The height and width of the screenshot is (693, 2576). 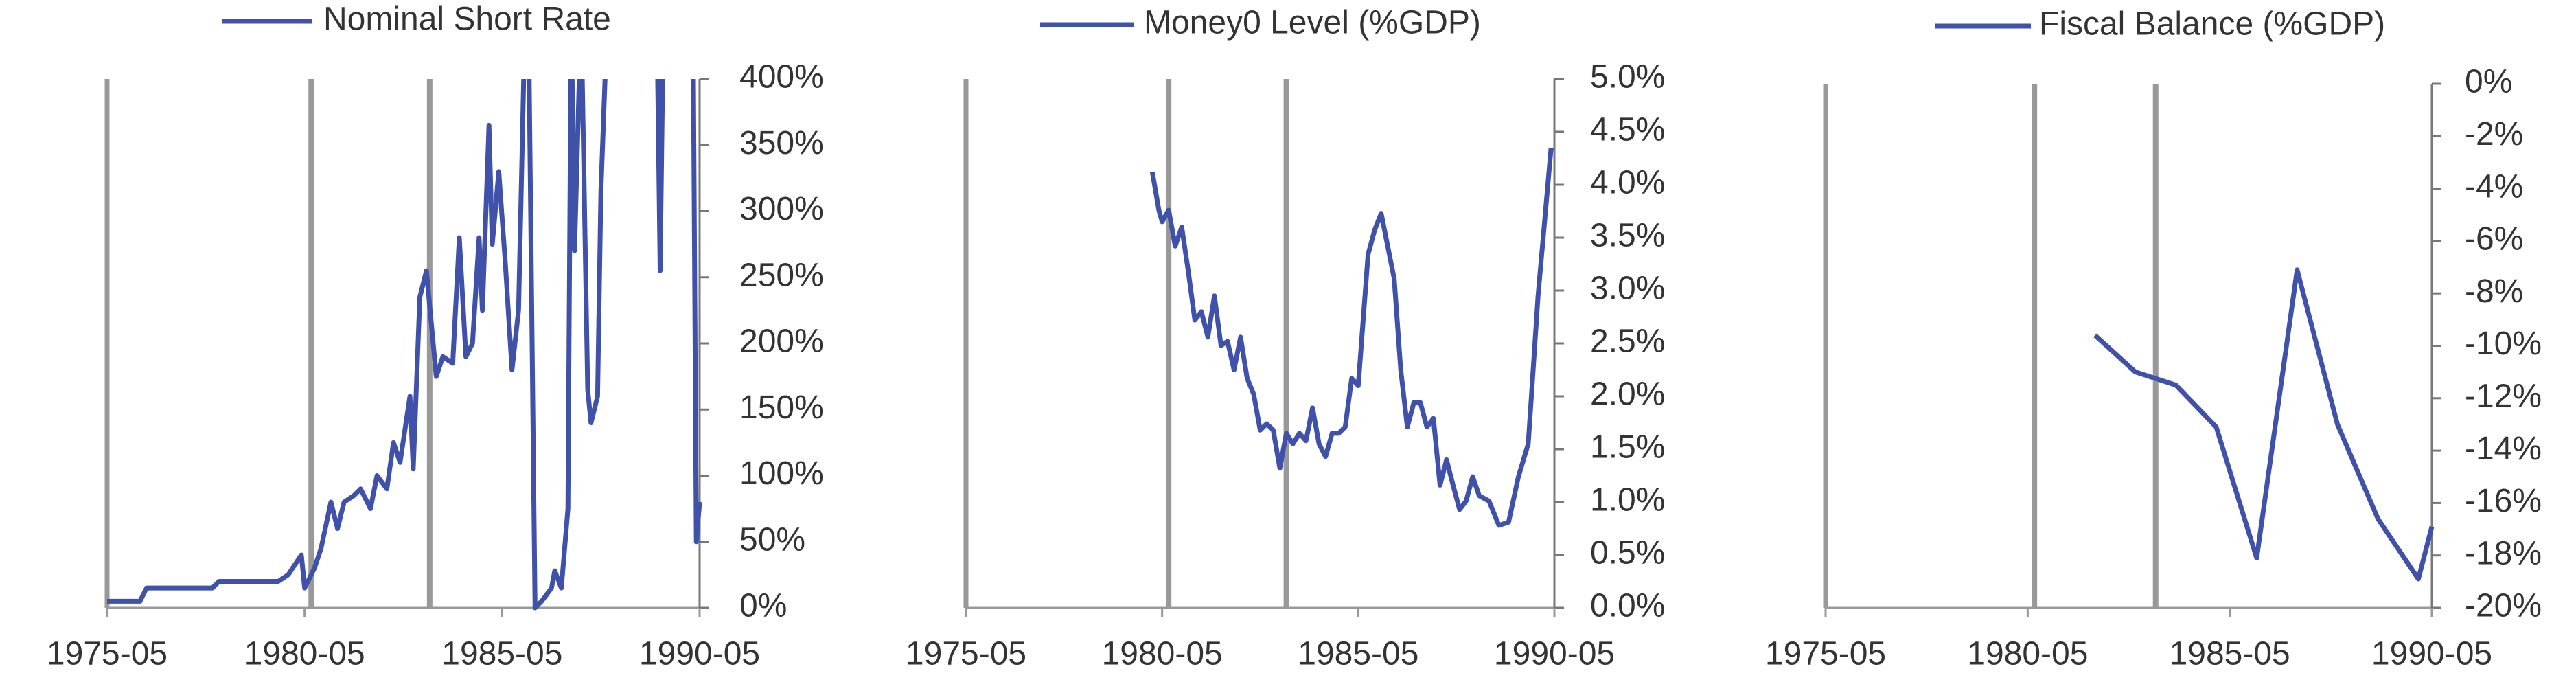 What do you see at coordinates (1627, 394) in the screenshot?
I see `y-tick-label: 2.0%` at bounding box center [1627, 394].